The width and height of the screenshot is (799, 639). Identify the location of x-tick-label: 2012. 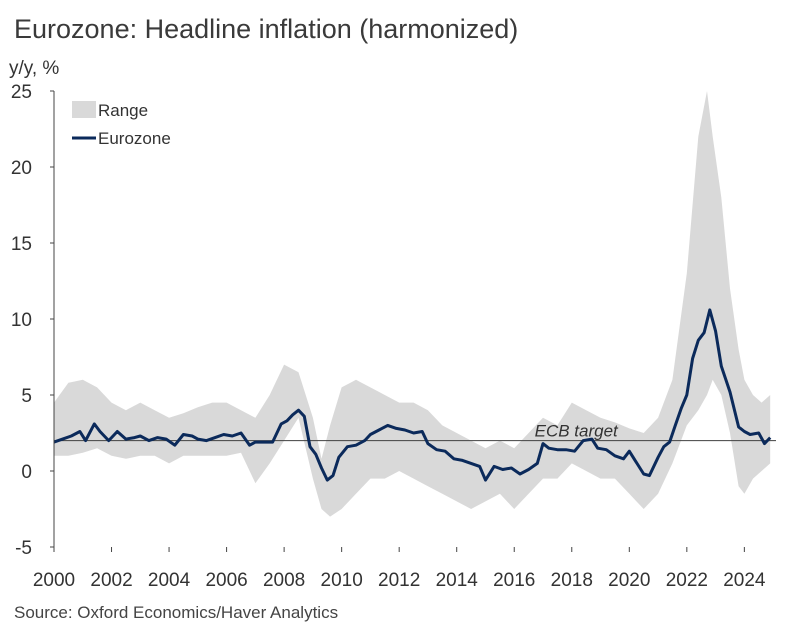
(399, 580).